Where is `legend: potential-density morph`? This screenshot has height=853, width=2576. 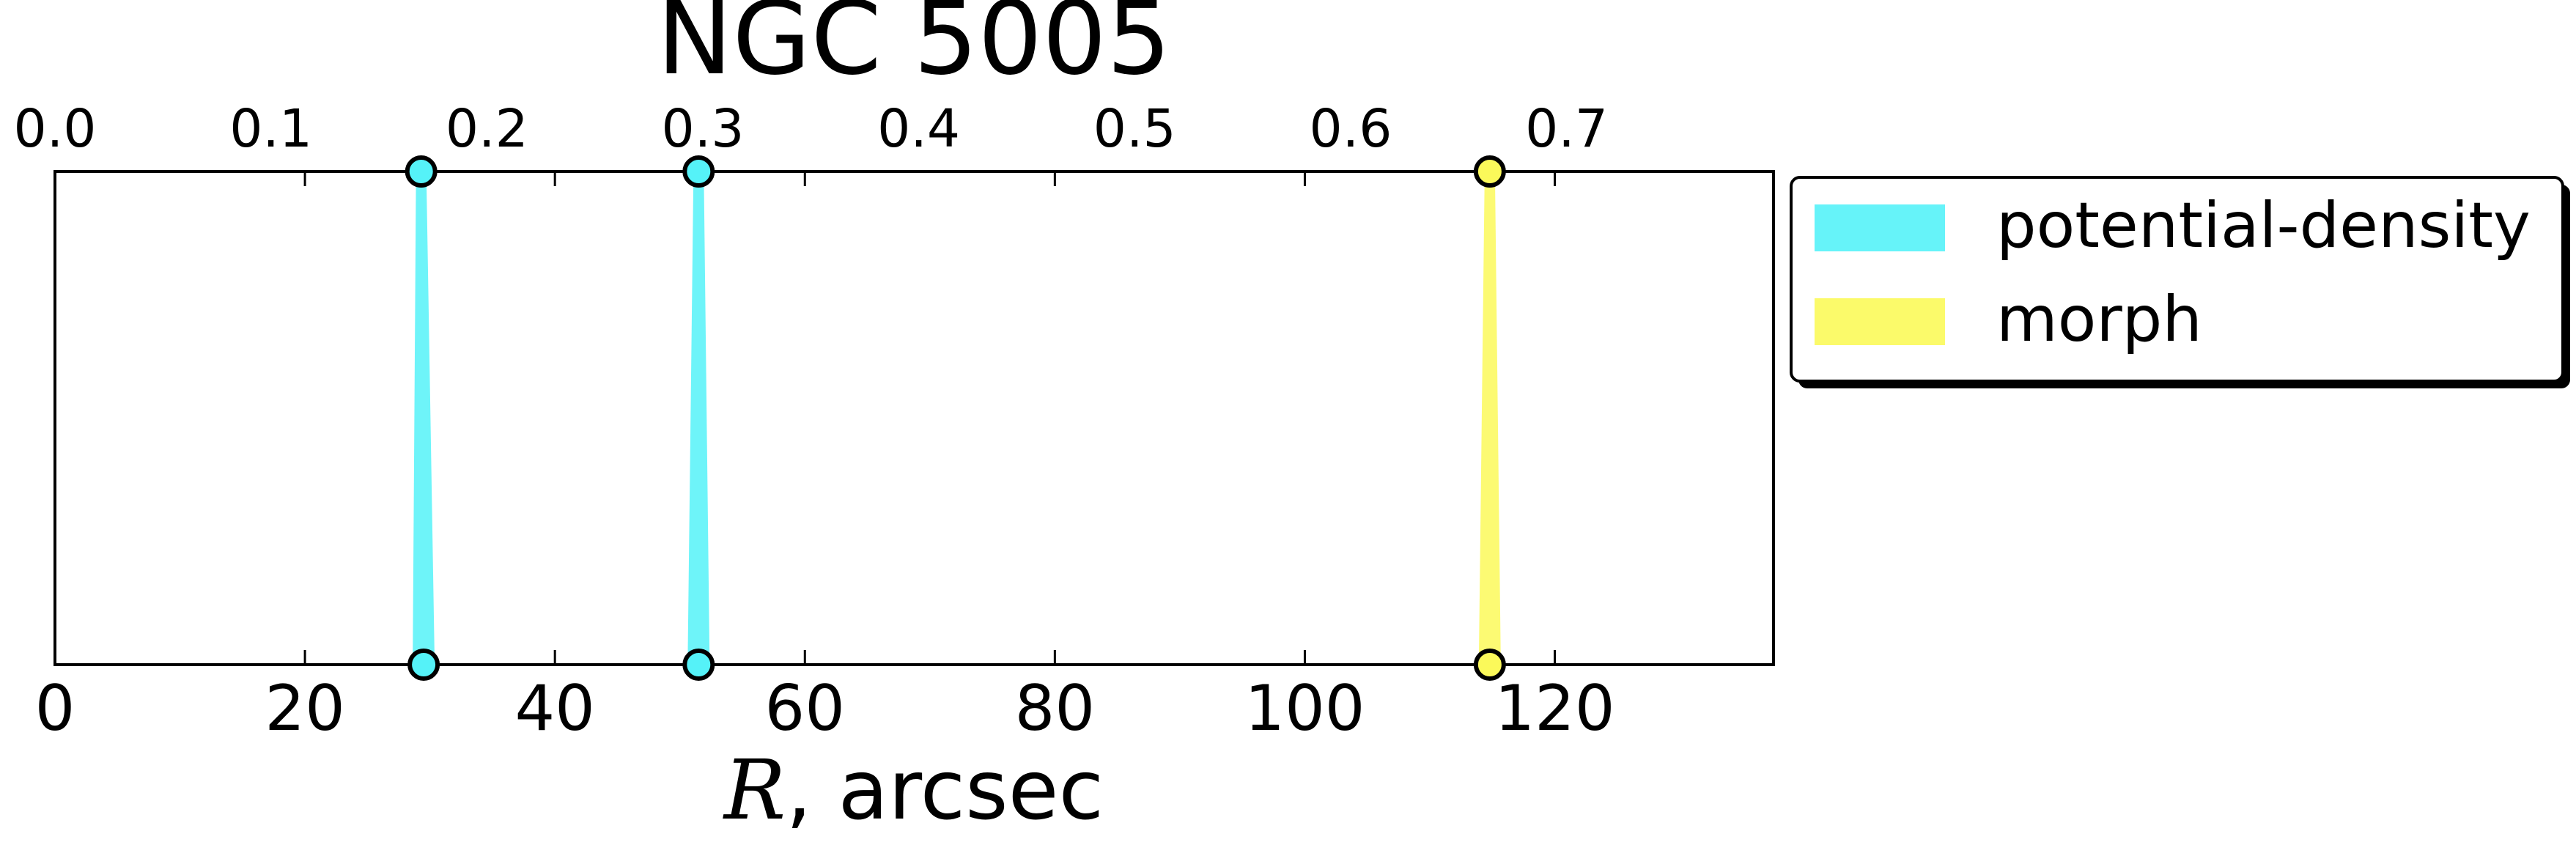 legend: potential-density morph is located at coordinates (2180, 282).